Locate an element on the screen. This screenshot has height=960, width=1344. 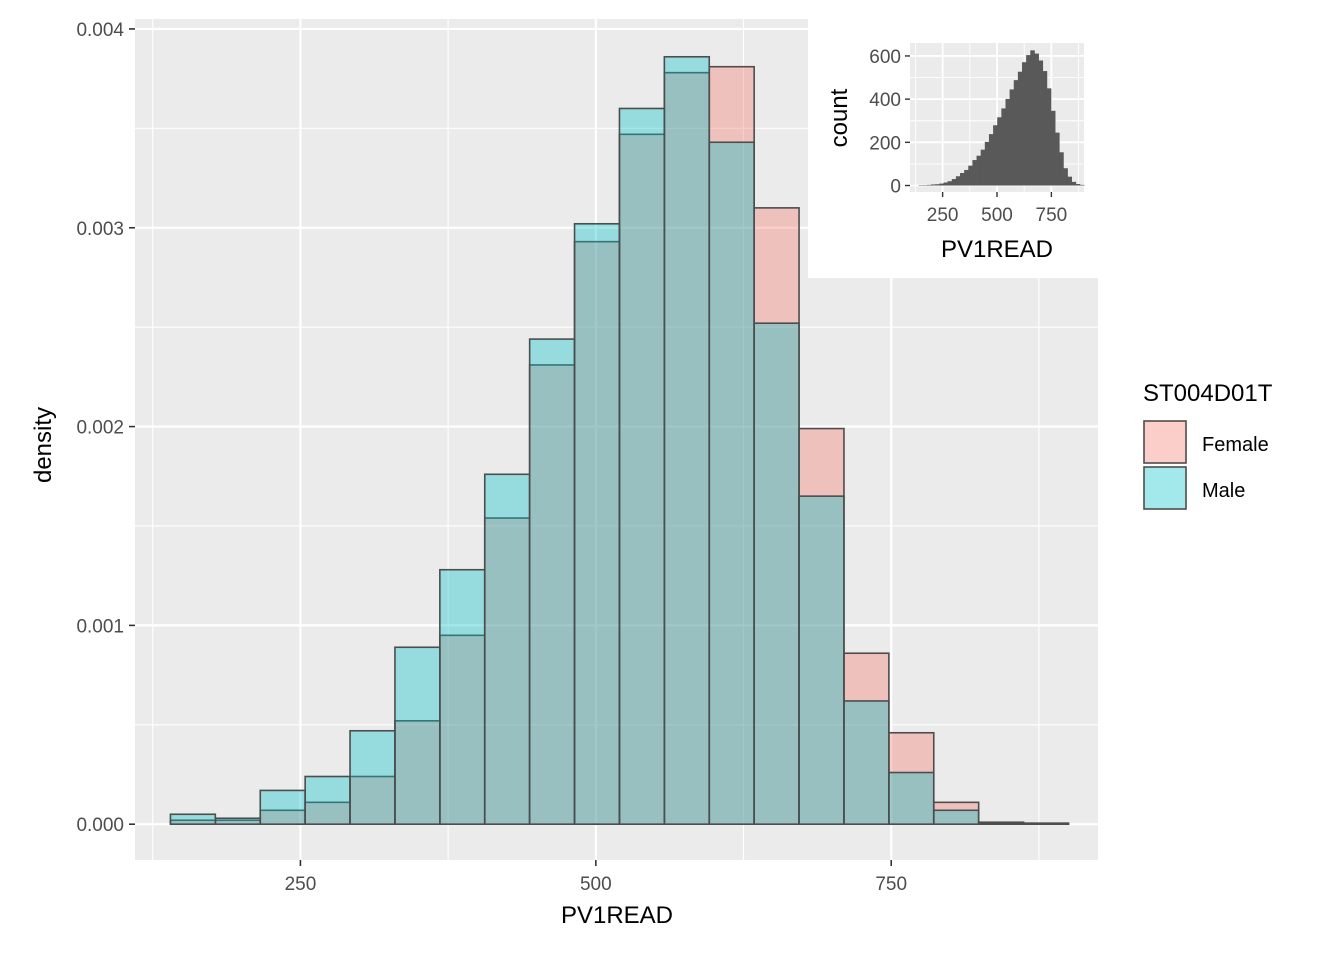
legend: ST004D01T Female Male is located at coordinates (1208, 445).